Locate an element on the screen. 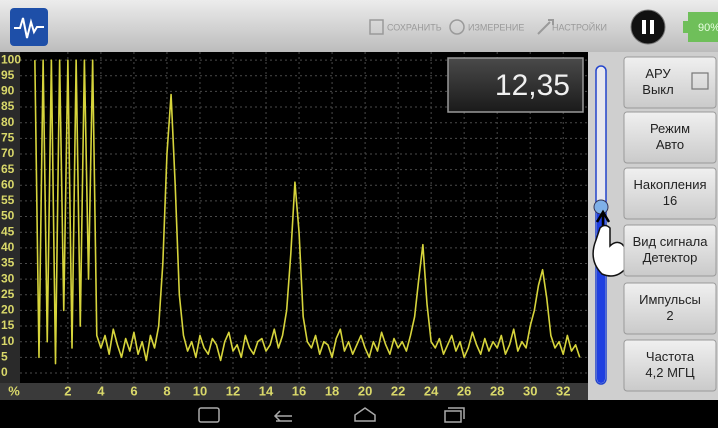 Image resolution: width=718 pixels, height=428 pixels. x-tick-label: 14 is located at coordinates (266, 390).